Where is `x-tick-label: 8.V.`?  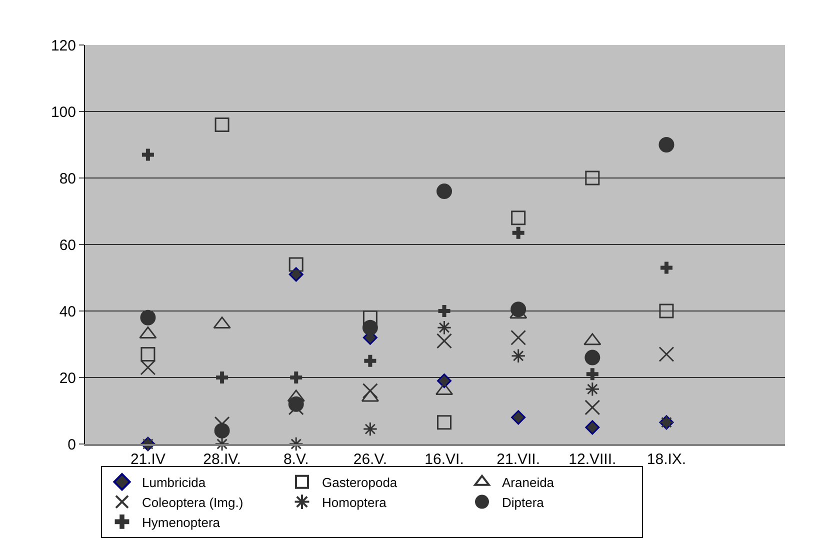
x-tick-label: 8.V. is located at coordinates (296, 459).